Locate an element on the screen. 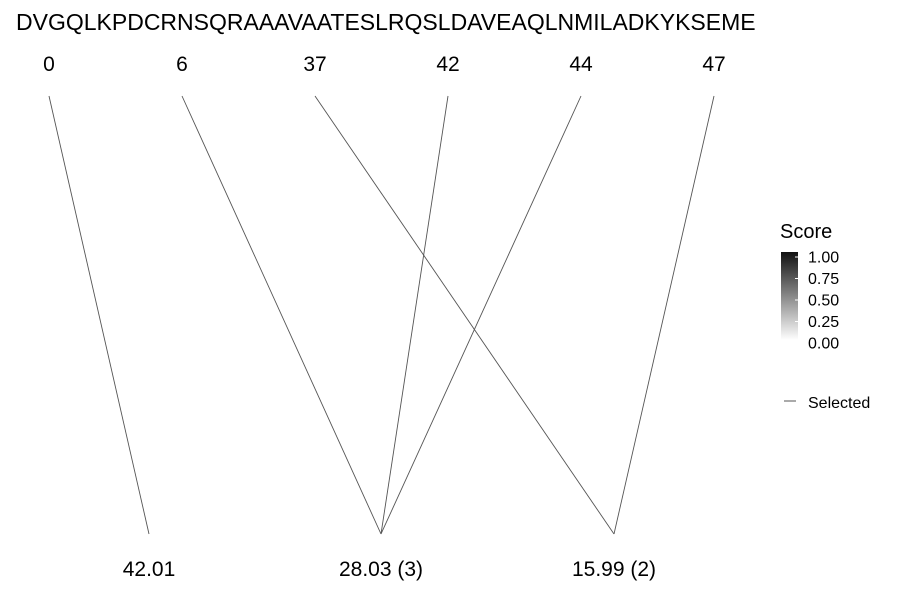  legend-tick-label-0: 1.00 is located at coordinates (823, 258).